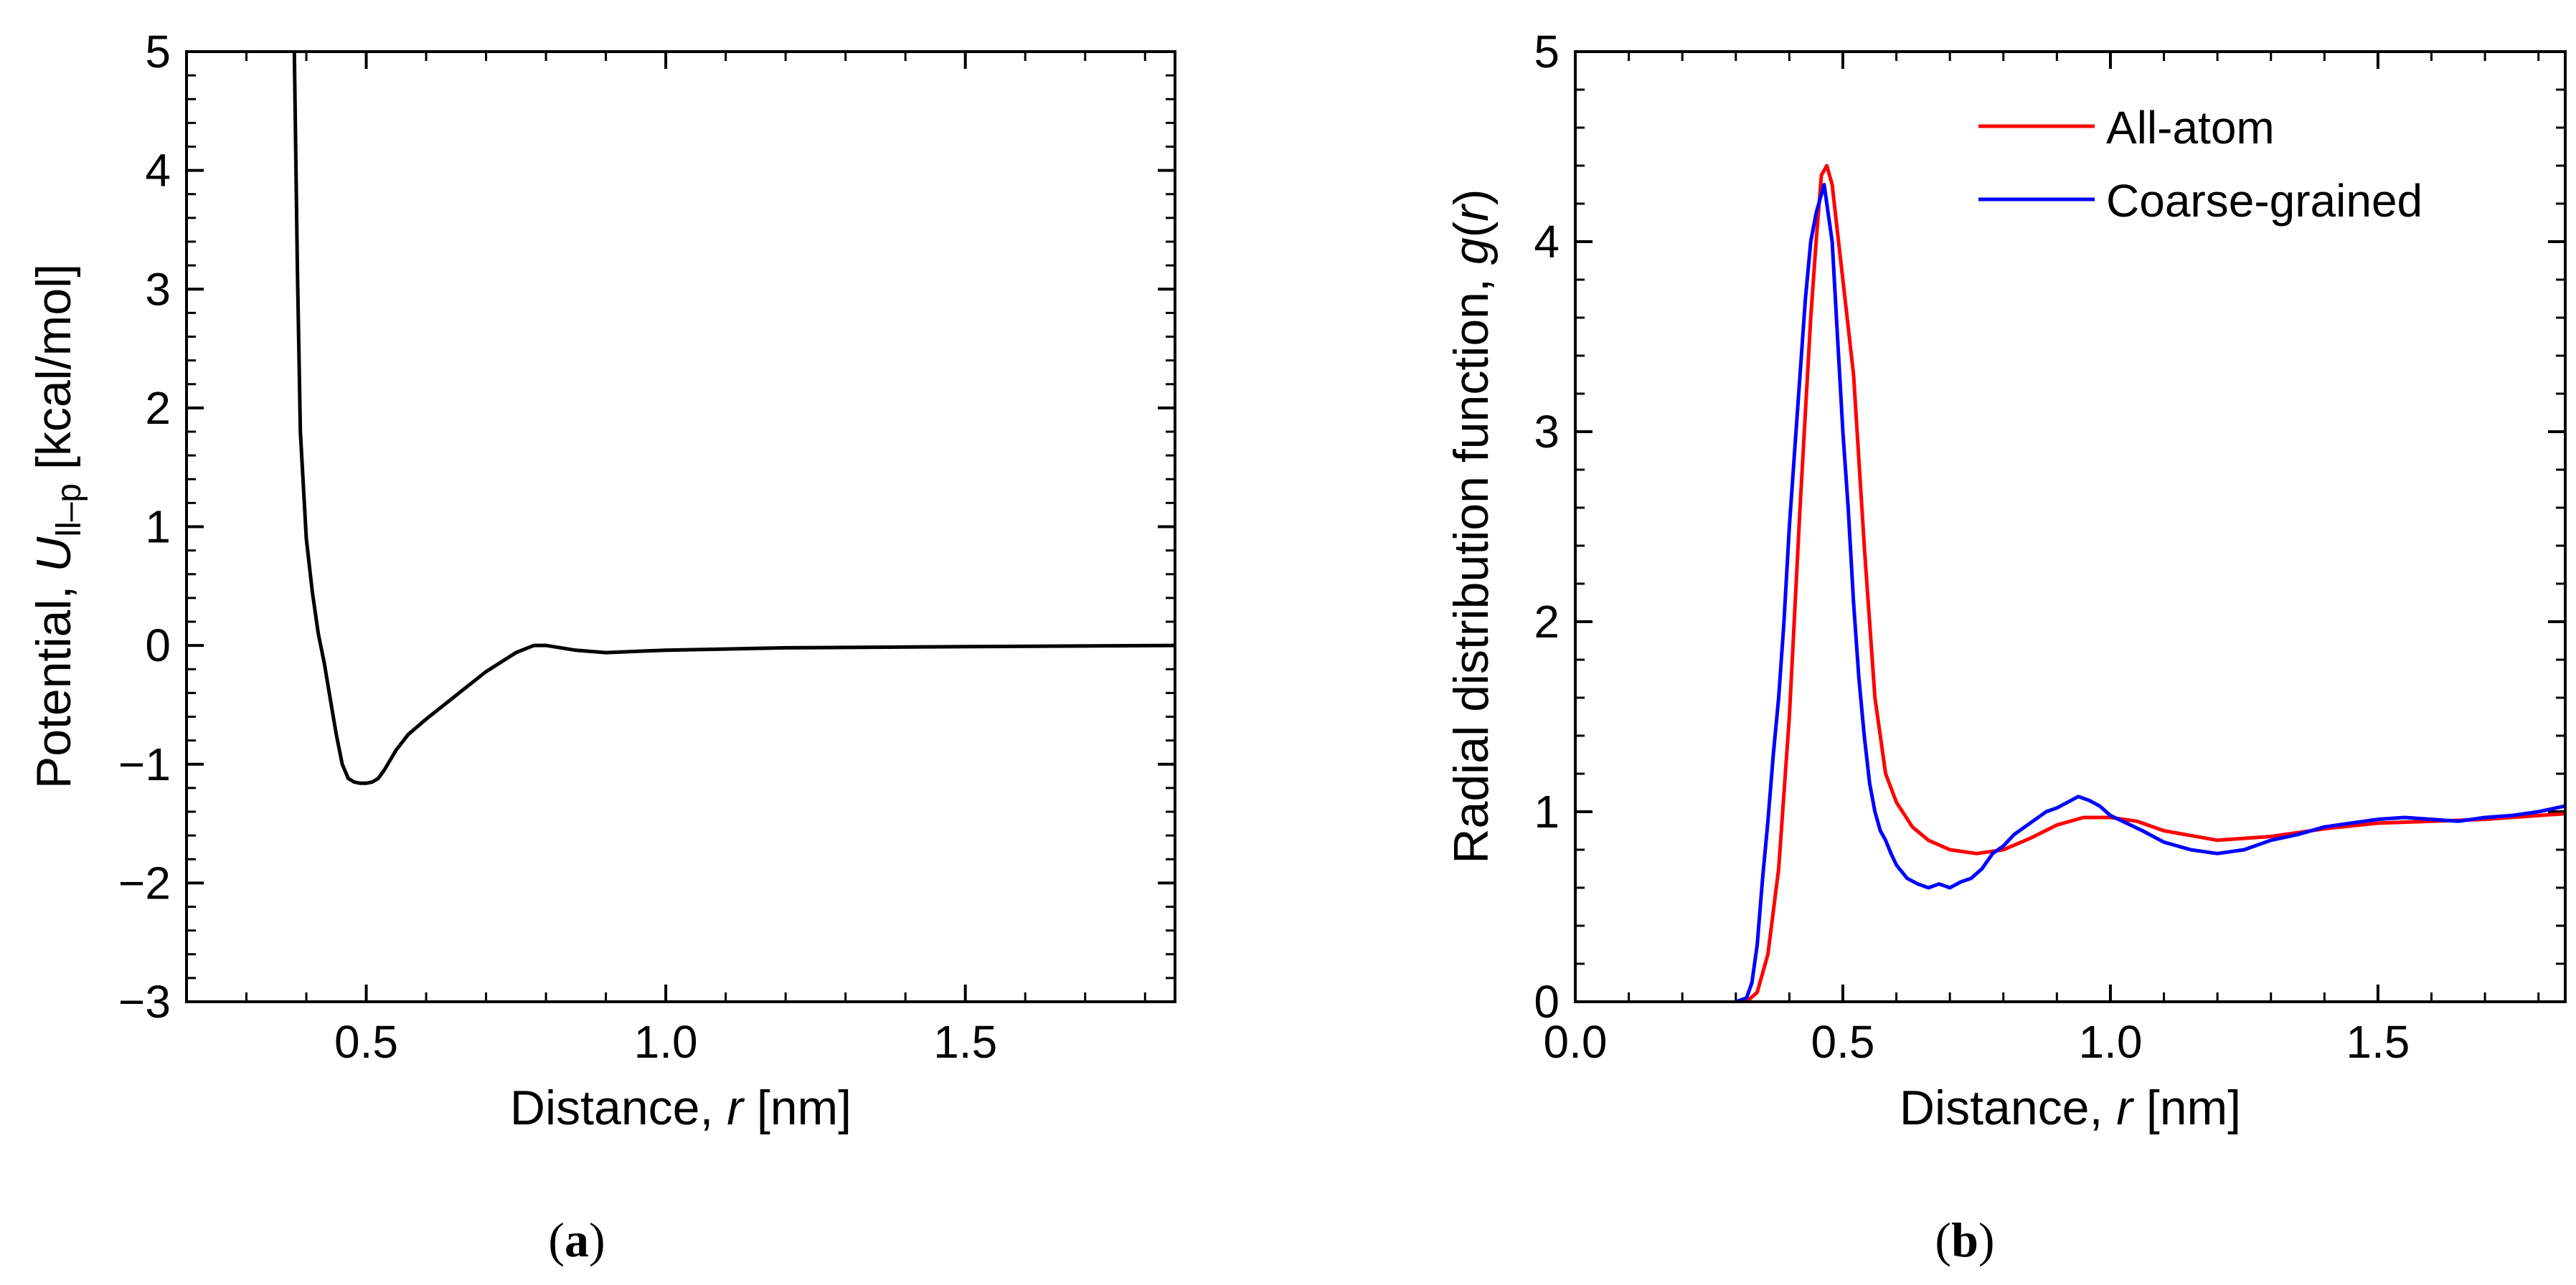 The image size is (2576, 1285). I want to click on panel-a-caption: (a), so click(576, 1240).